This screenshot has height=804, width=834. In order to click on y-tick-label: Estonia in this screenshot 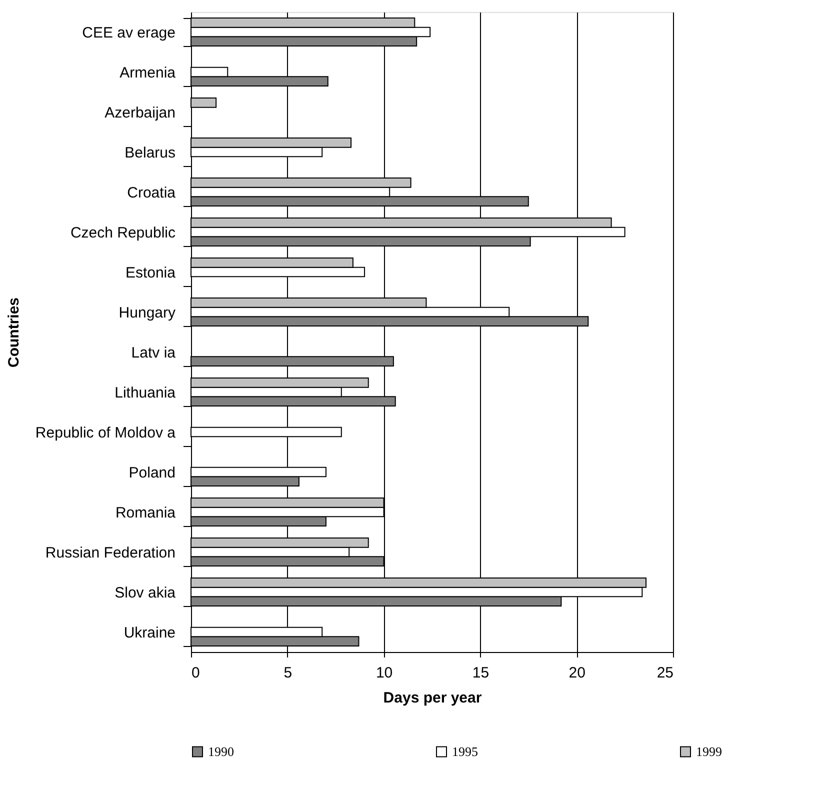, I will do `click(150, 273)`.